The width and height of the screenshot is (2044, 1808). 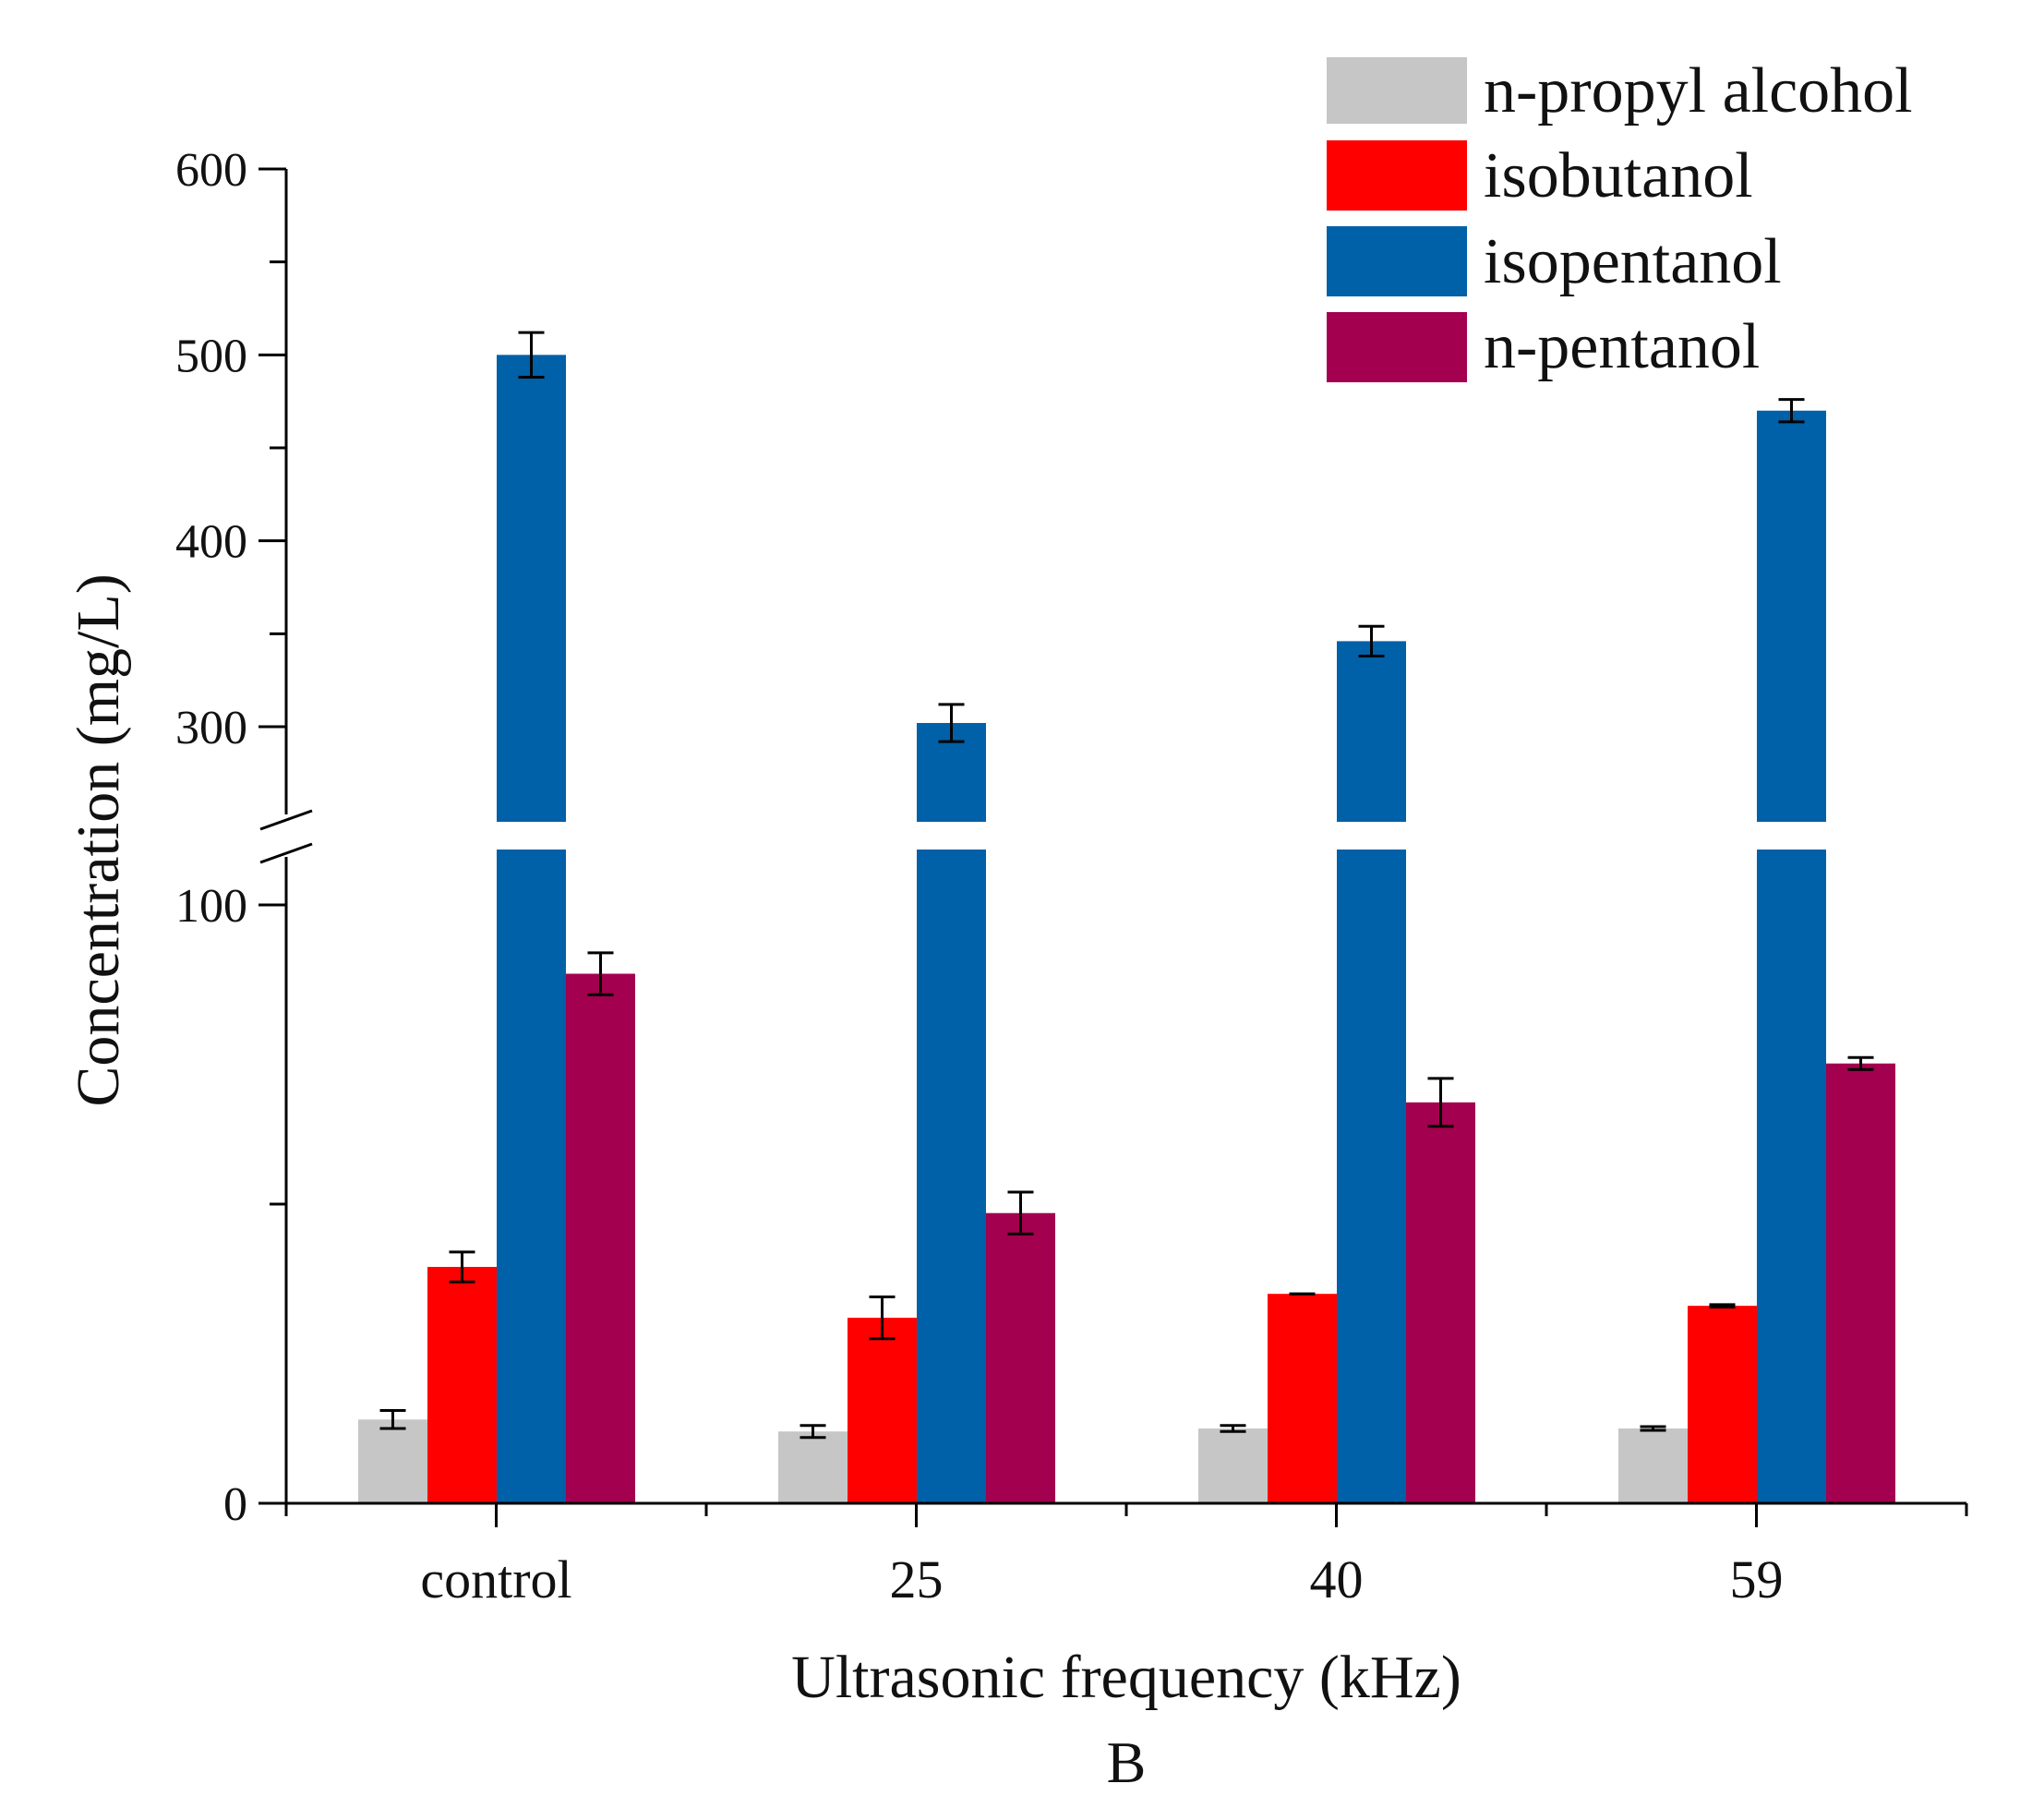 What do you see at coordinates (1337, 1579) in the screenshot?
I see `x-tick-label: 40` at bounding box center [1337, 1579].